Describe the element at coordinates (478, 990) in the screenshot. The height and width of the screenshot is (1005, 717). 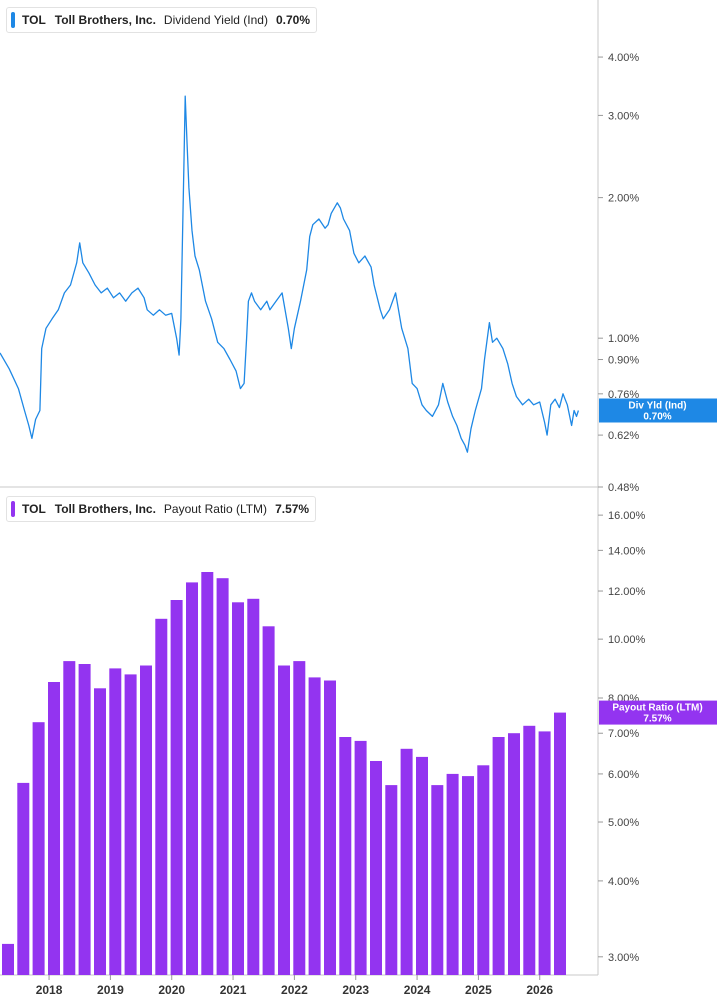
I see `x-axis-tick-label: 2025` at that location.